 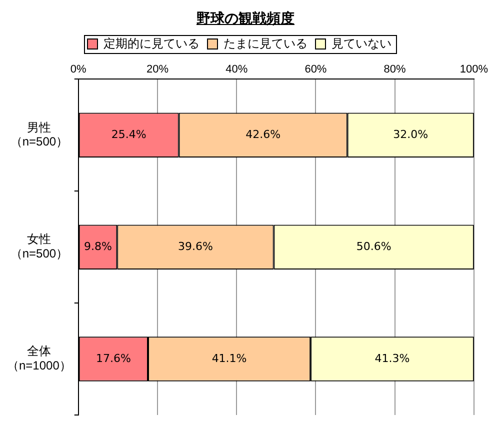 I want to click on legend-label: 定期的に見ている, so click(x=152, y=43).